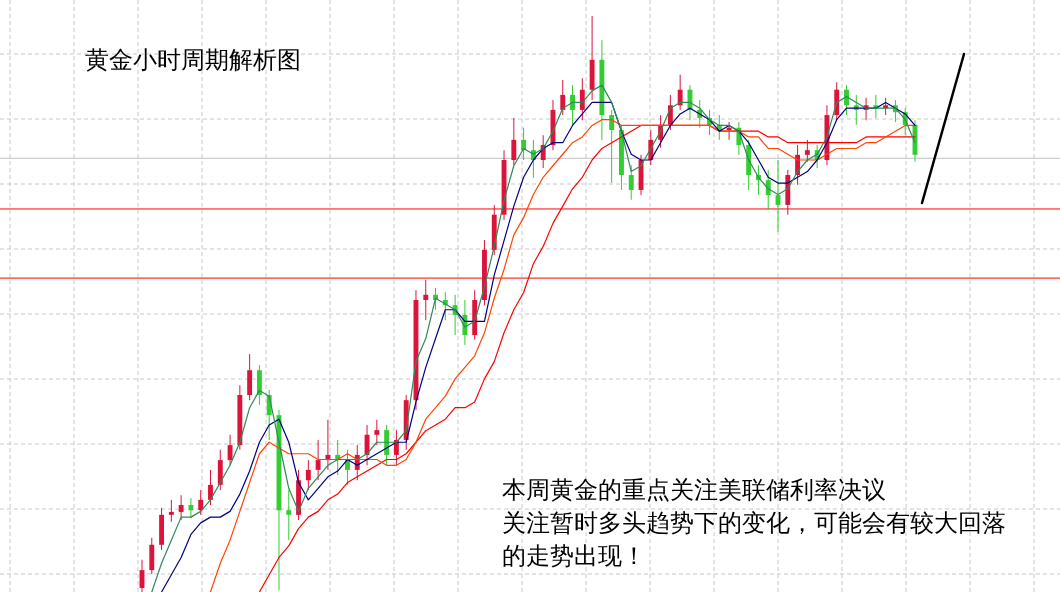 Image resolution: width=1060 pixels, height=592 pixels. What do you see at coordinates (694, 489) in the screenshot?
I see `annotation: 本周黄金的重点关注美联储利率决议` at bounding box center [694, 489].